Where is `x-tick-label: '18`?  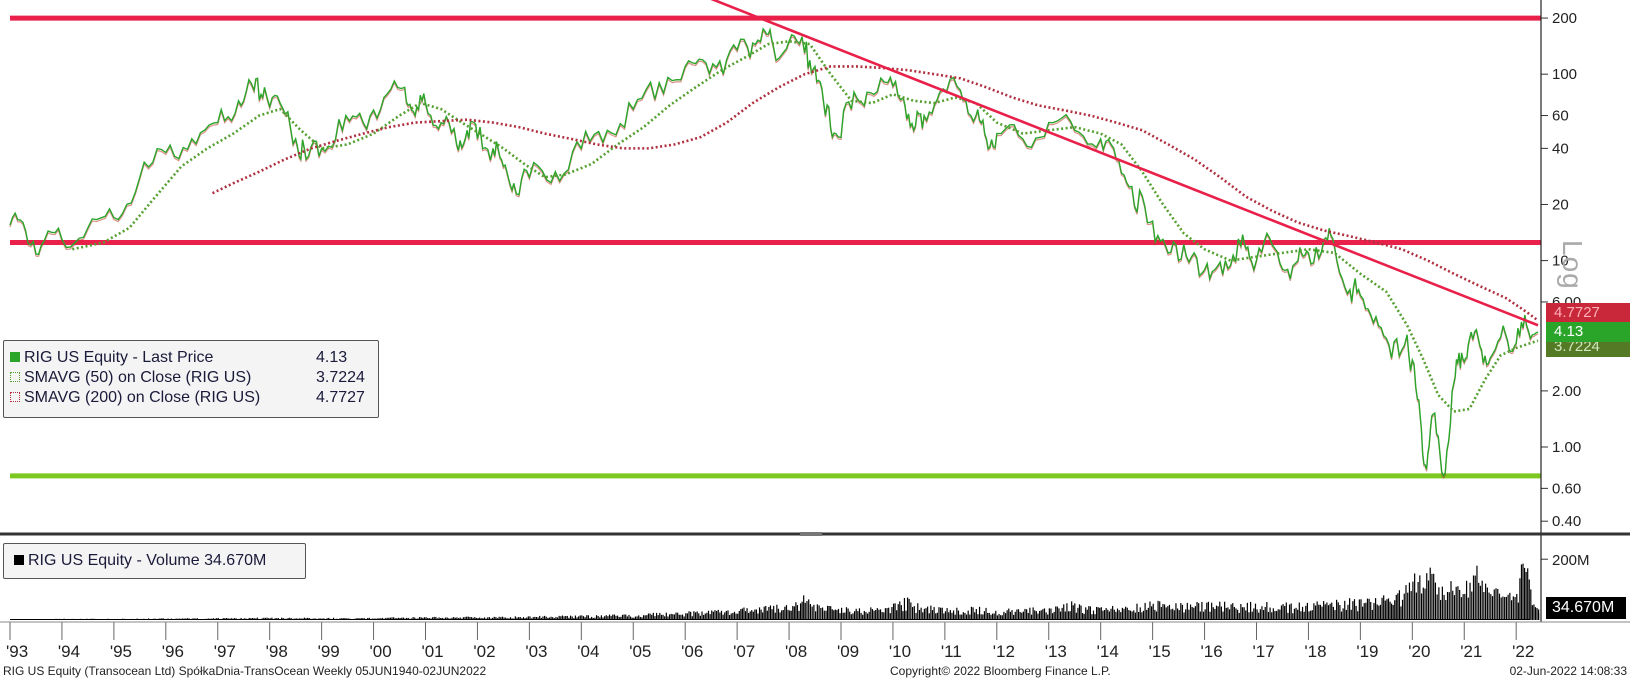 x-tick-label: '18 is located at coordinates (1315, 651).